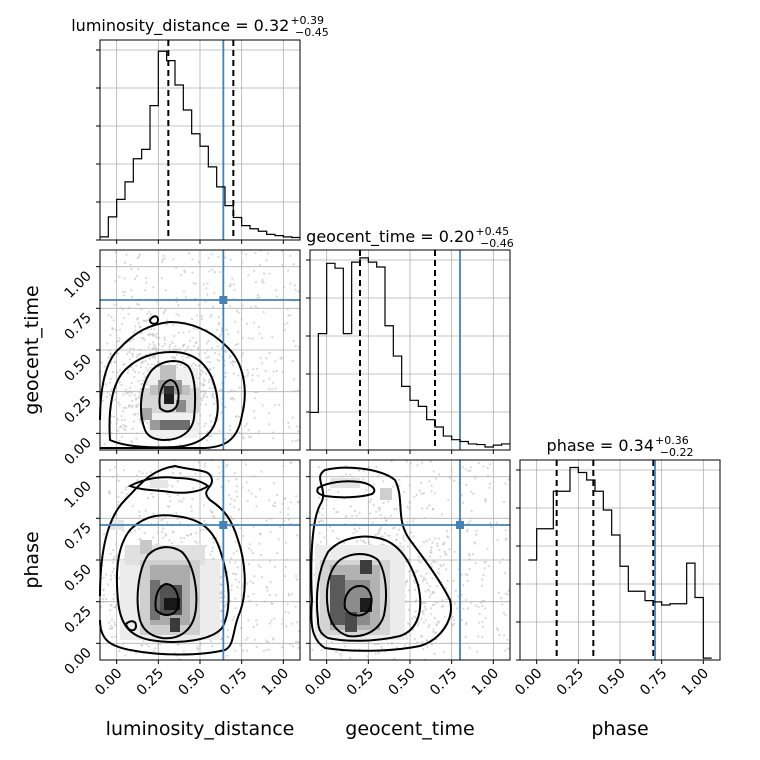 Image resolution: width=760 pixels, height=760 pixels. I want to click on title-phase: phase = 0.34+0.36 −0.22, so click(620, 446).